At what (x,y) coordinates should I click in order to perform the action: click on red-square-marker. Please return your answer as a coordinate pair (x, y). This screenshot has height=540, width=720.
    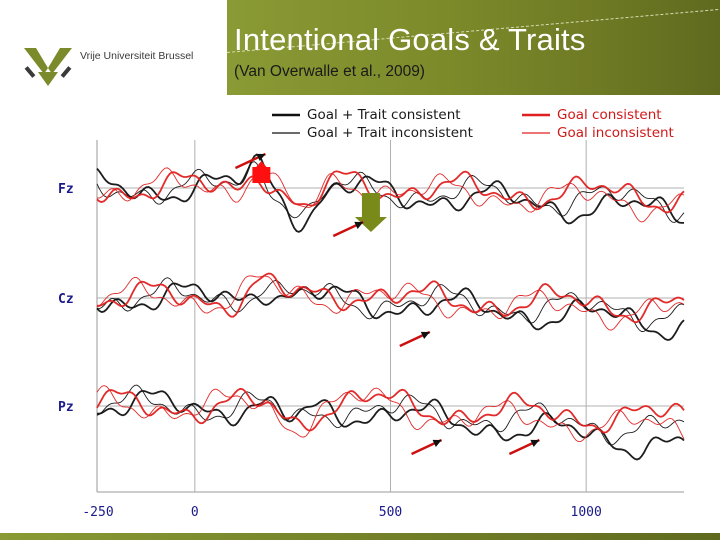
    Looking at the image, I should click on (261, 175).